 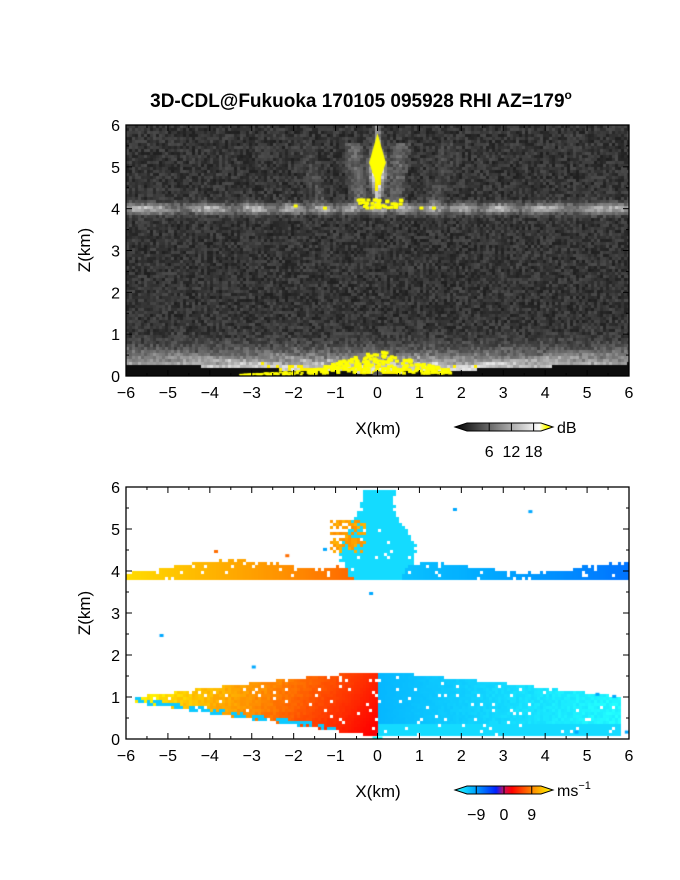 I want to click on reflectivity-colorbar-bar, so click(x=504, y=427).